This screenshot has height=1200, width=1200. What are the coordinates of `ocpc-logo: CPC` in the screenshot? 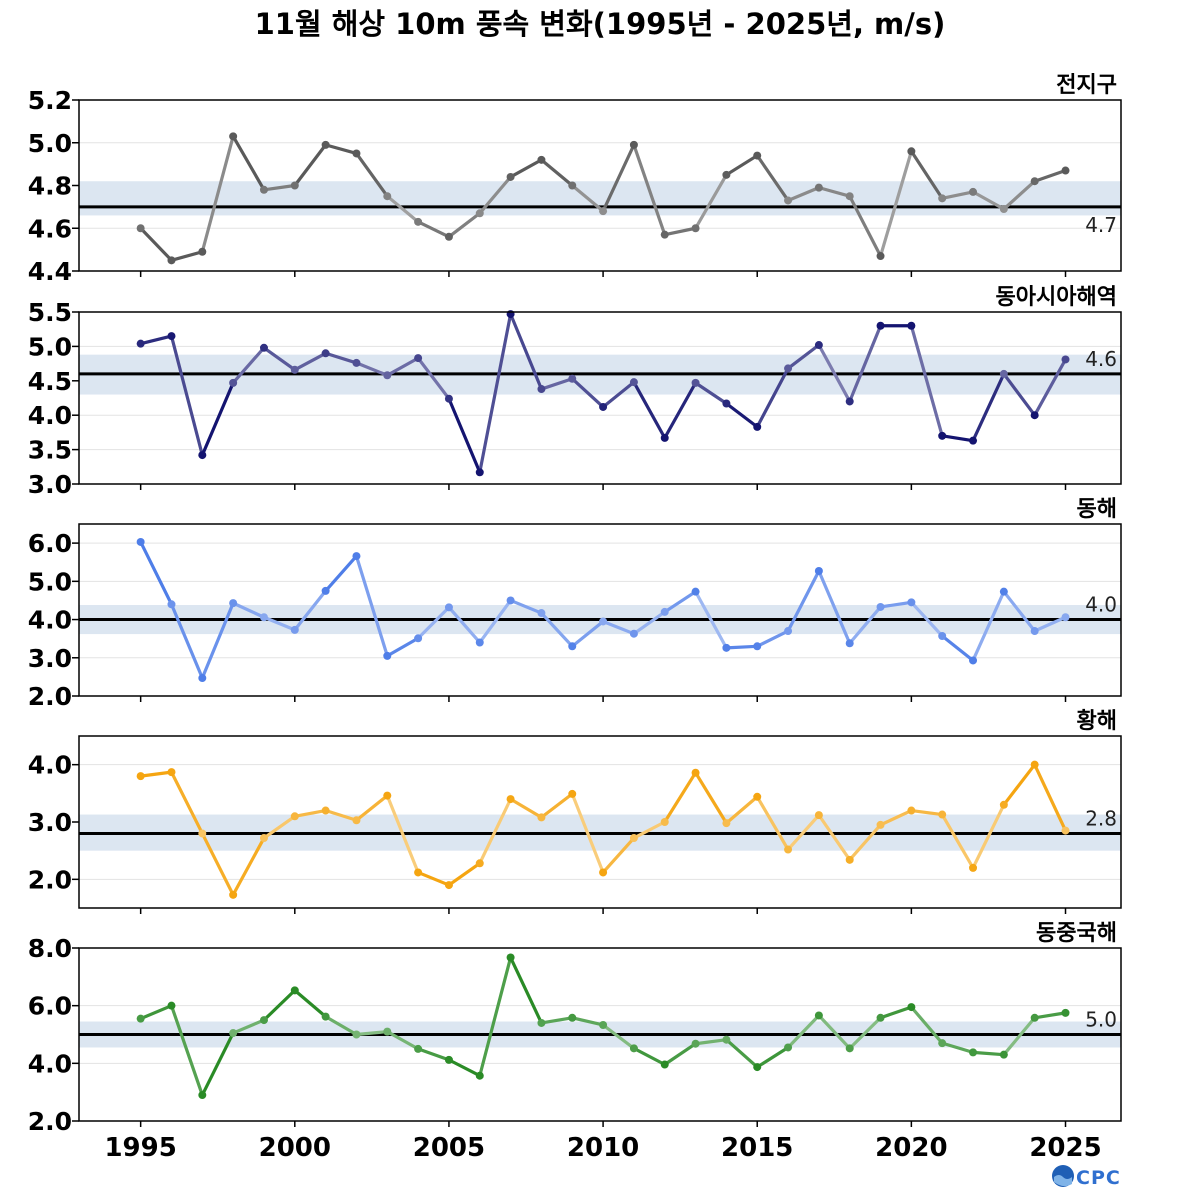 It's located at (1086, 1177).